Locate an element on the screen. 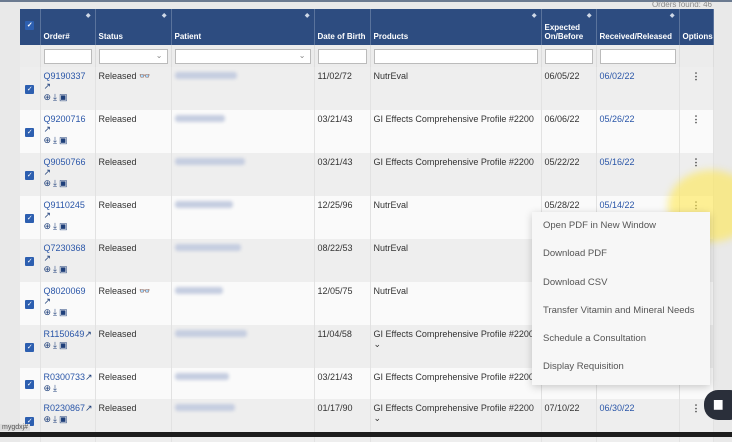  select-all-checkbox: ✓ is located at coordinates (30, 25).